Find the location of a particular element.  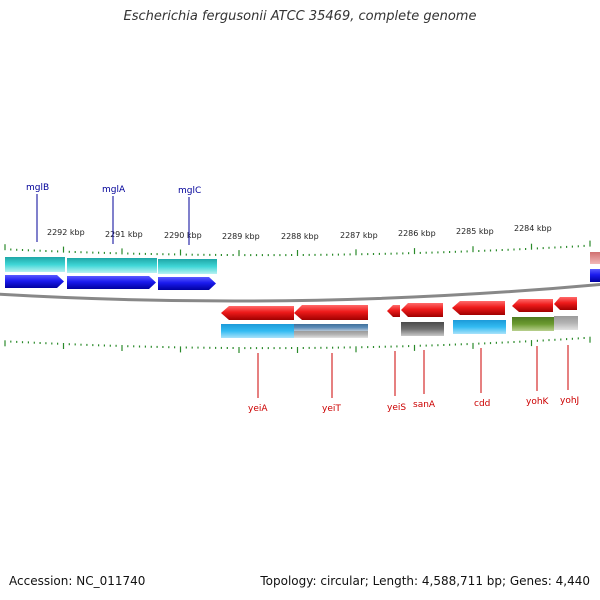

upper-scale-ticks is located at coordinates (297, 248).